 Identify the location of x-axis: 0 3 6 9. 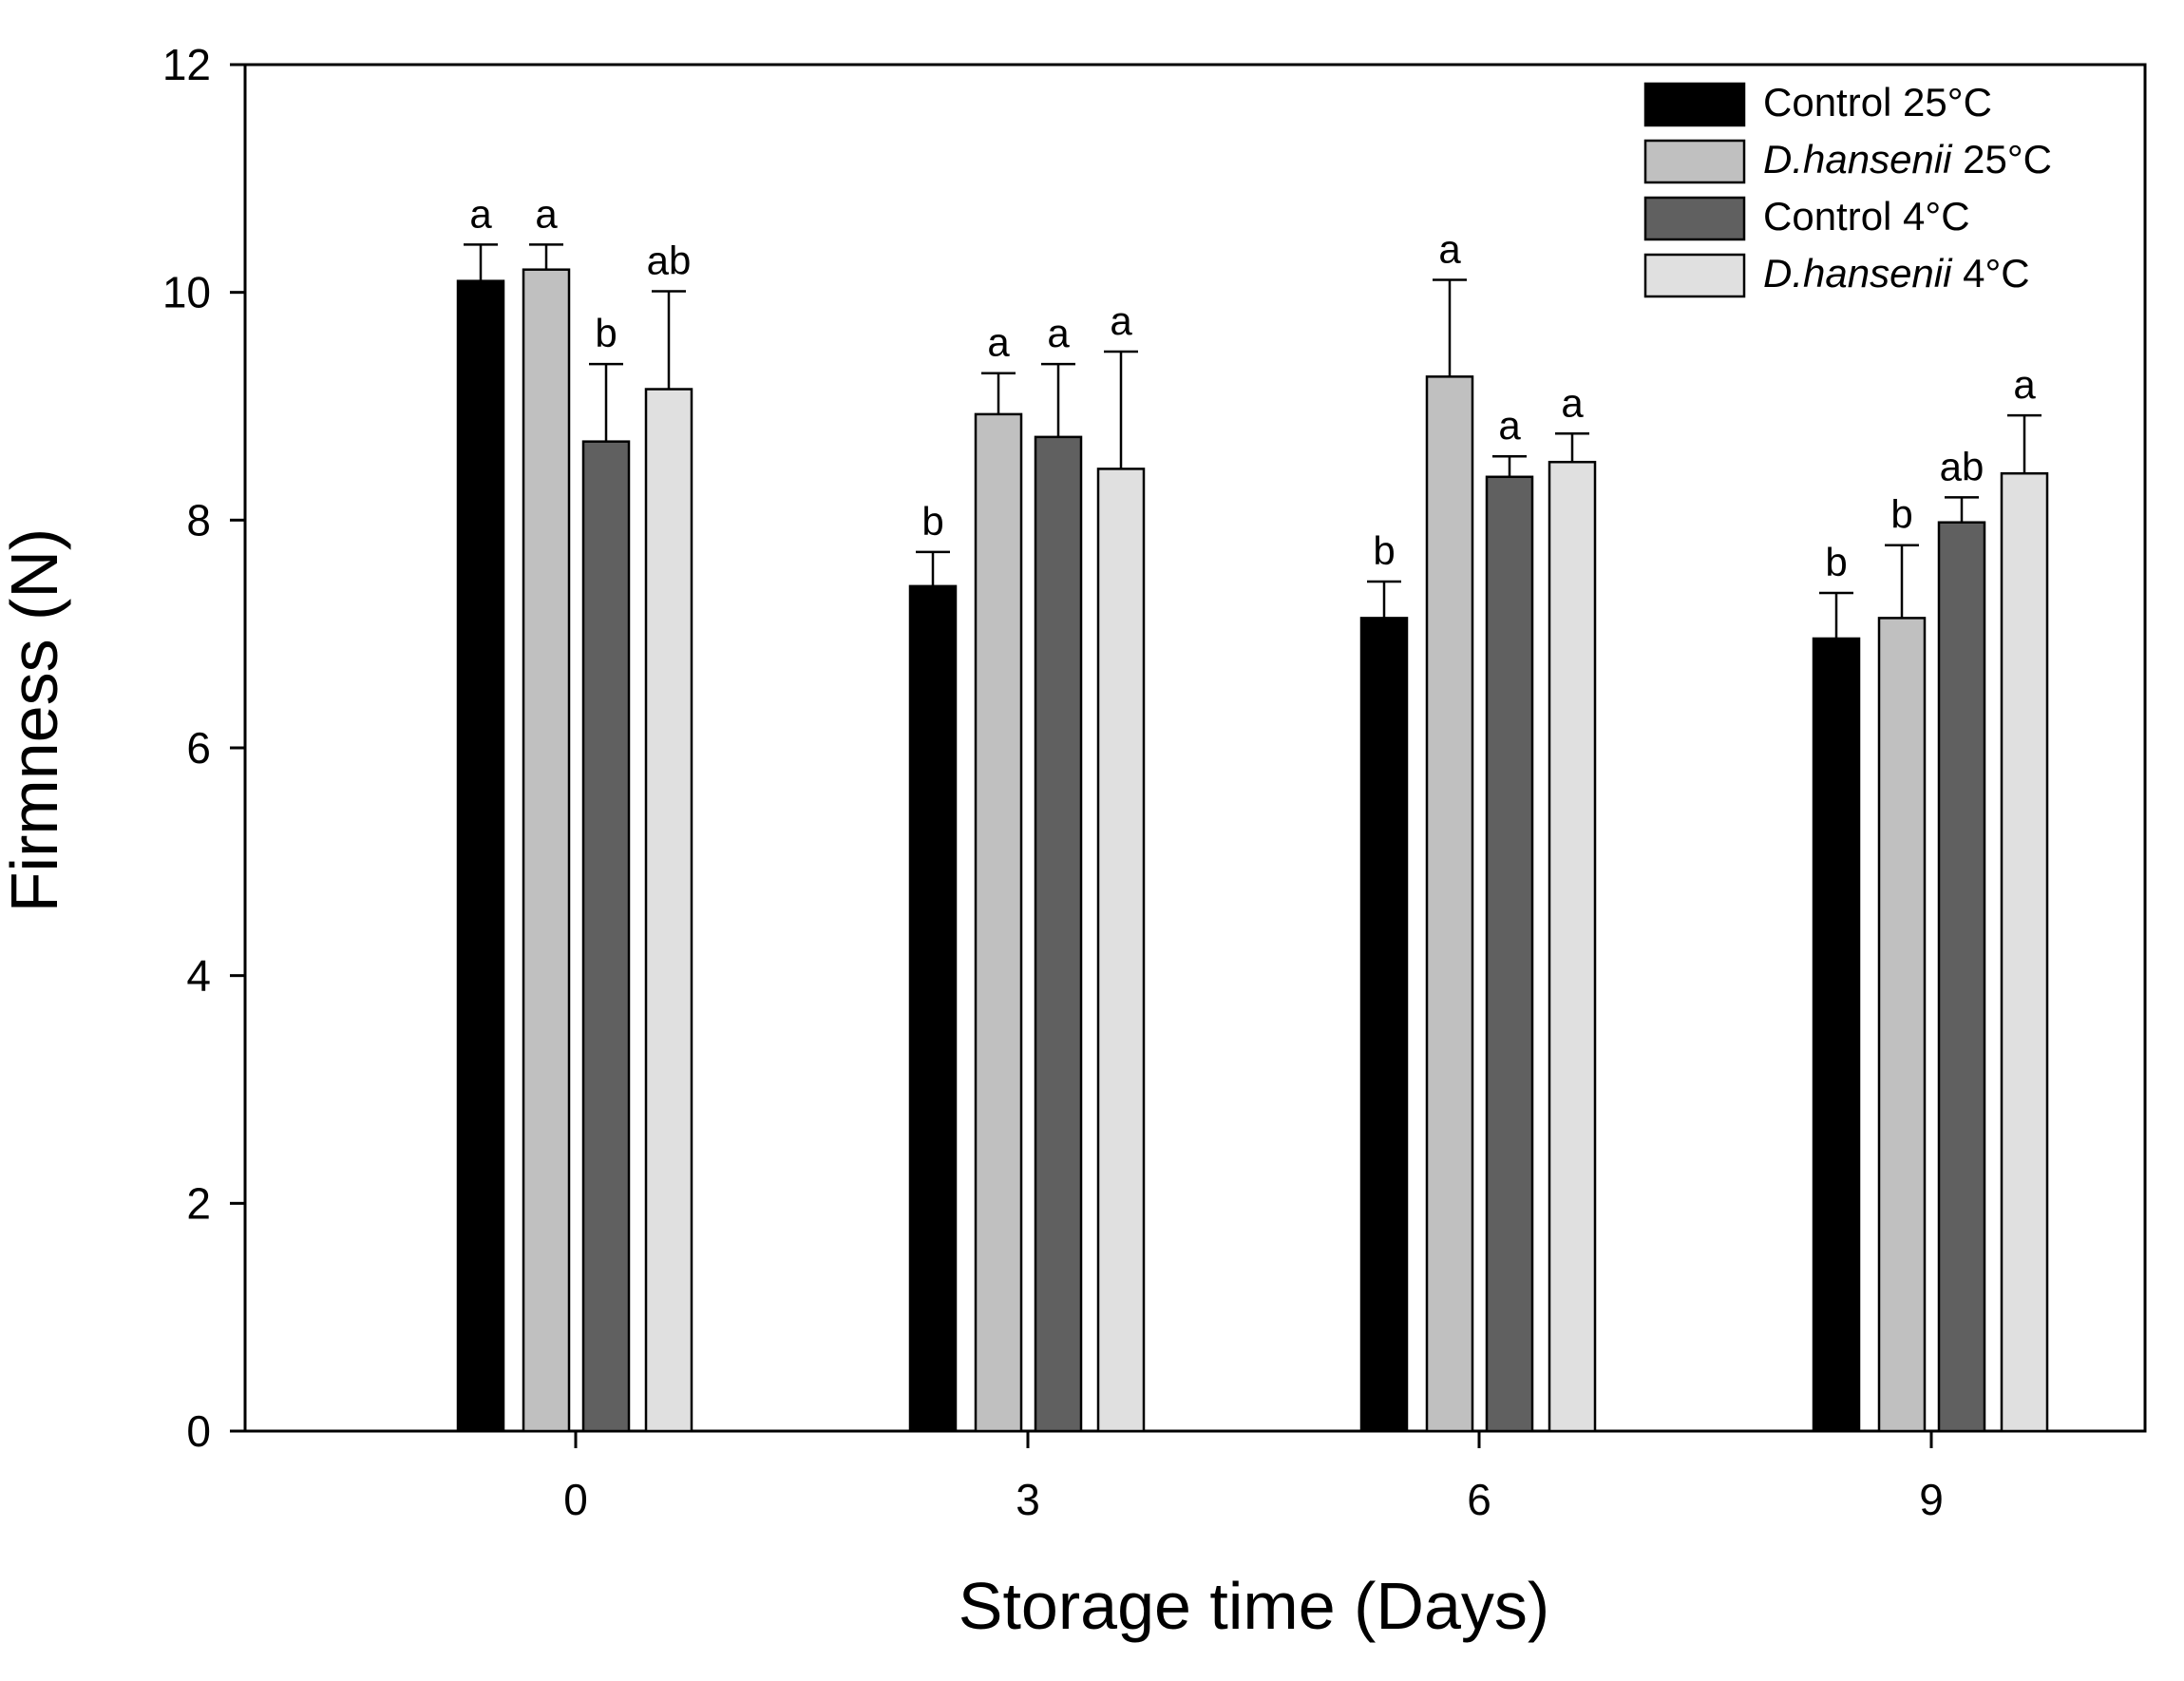
(1253, 1477).